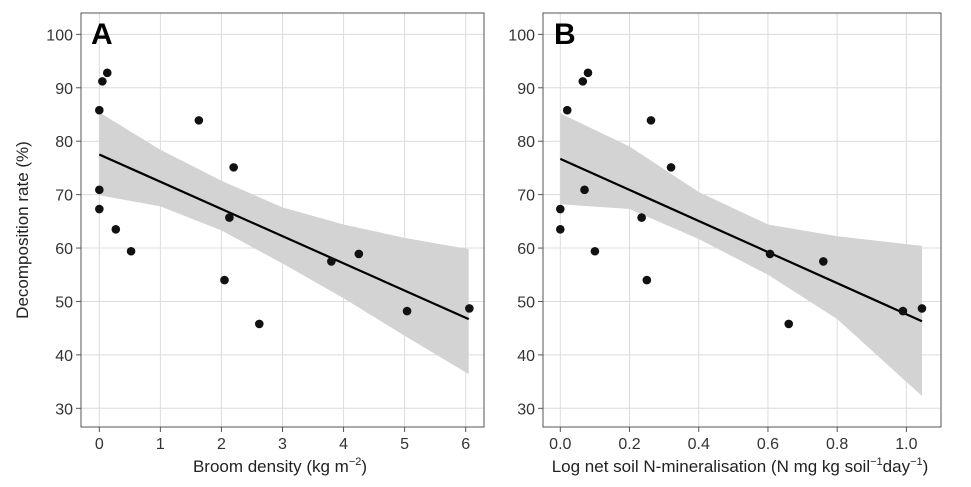 The image size is (971, 487). I want to click on panel-a-ytick-label-2: 50, so click(64, 302).